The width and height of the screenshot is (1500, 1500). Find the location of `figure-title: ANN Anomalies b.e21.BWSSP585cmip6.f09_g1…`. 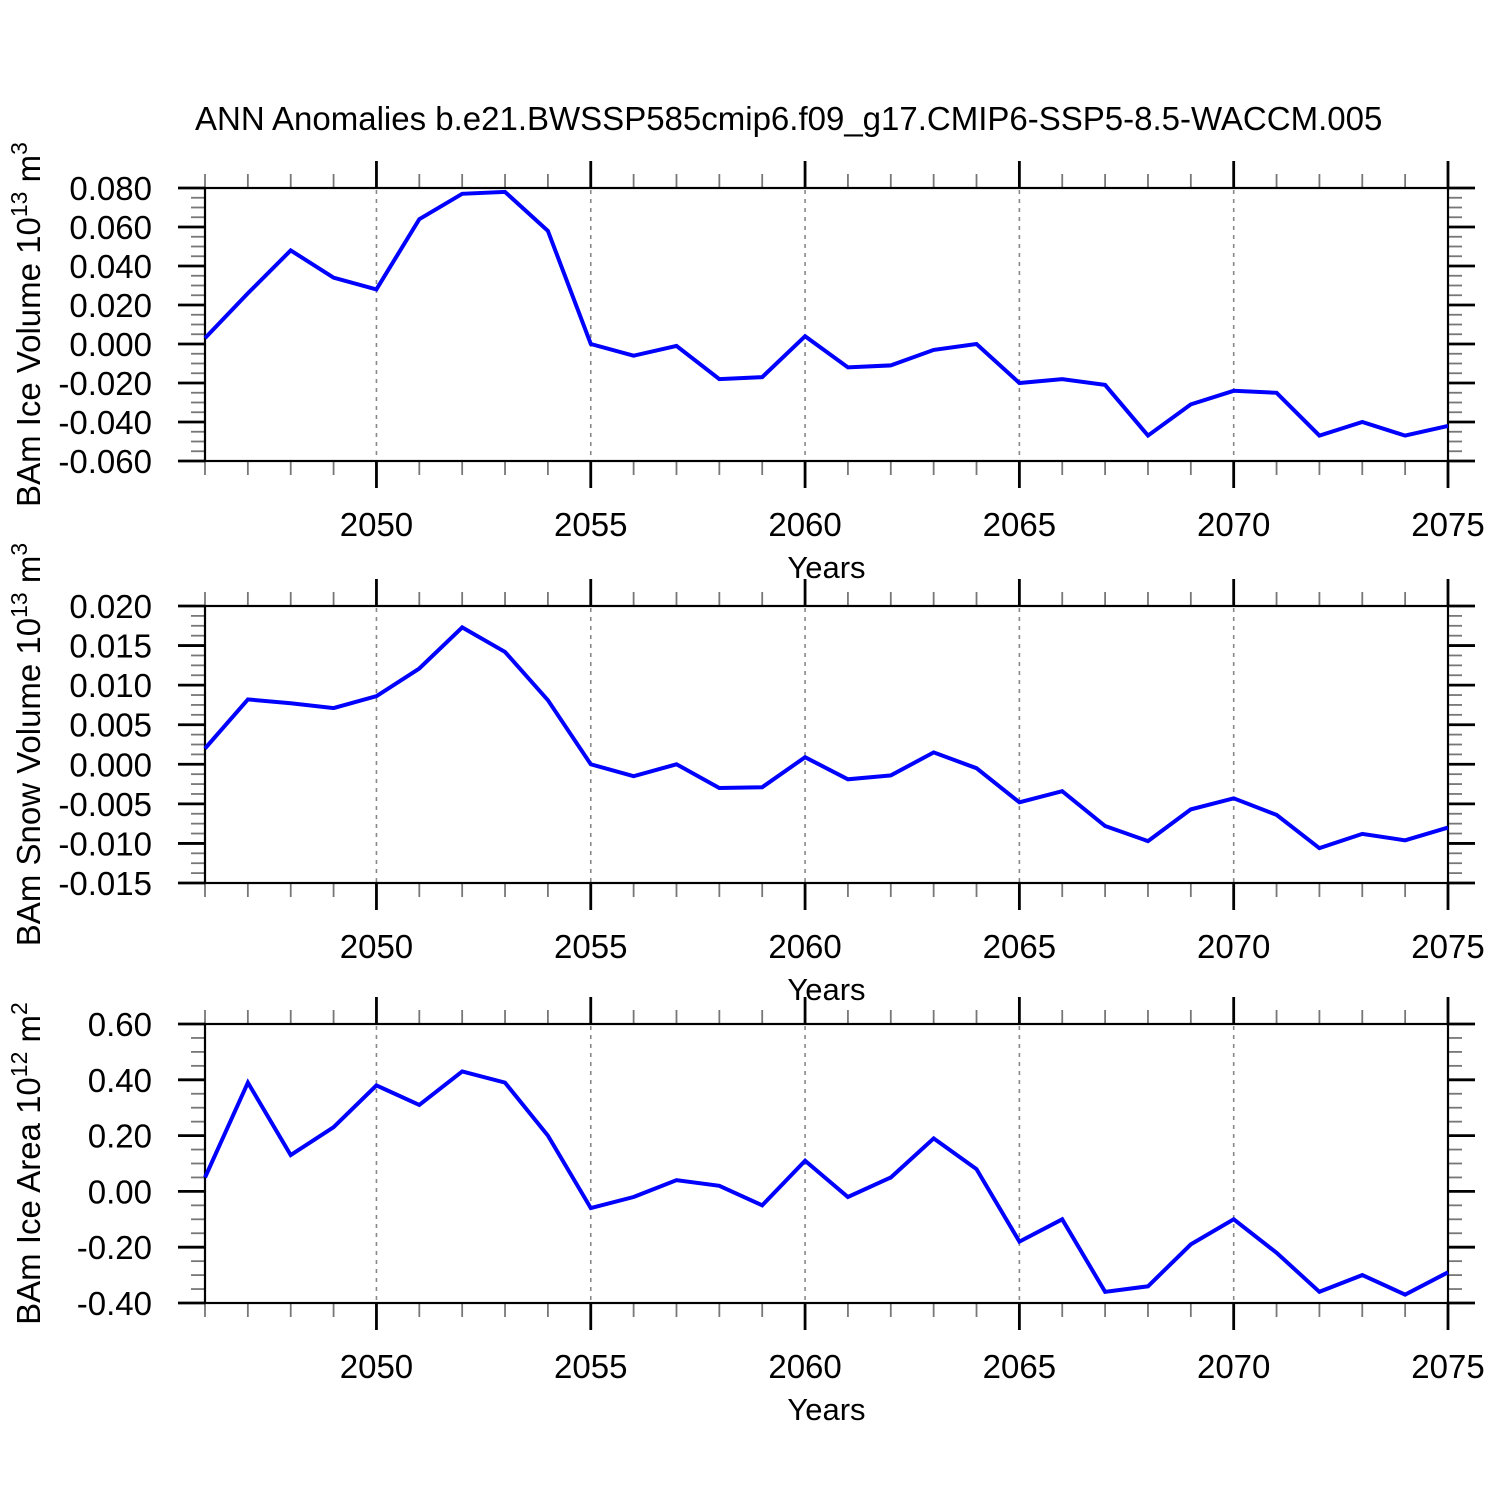

figure-title: ANN Anomalies b.e21.BWSSP585cmip6.f09_g1… is located at coordinates (789, 118).